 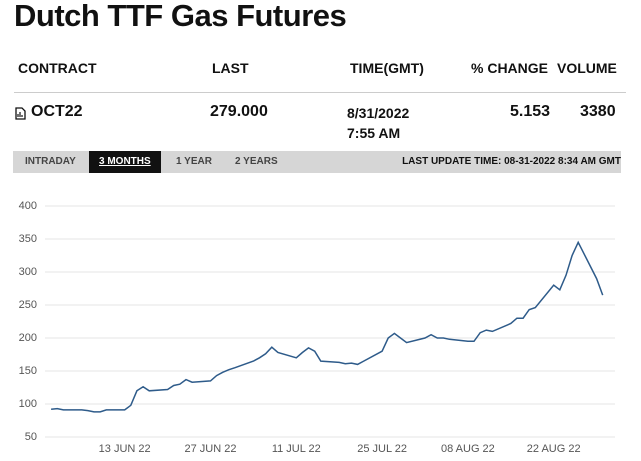 I want to click on column-header: CONTRACT, so click(x=57, y=68).